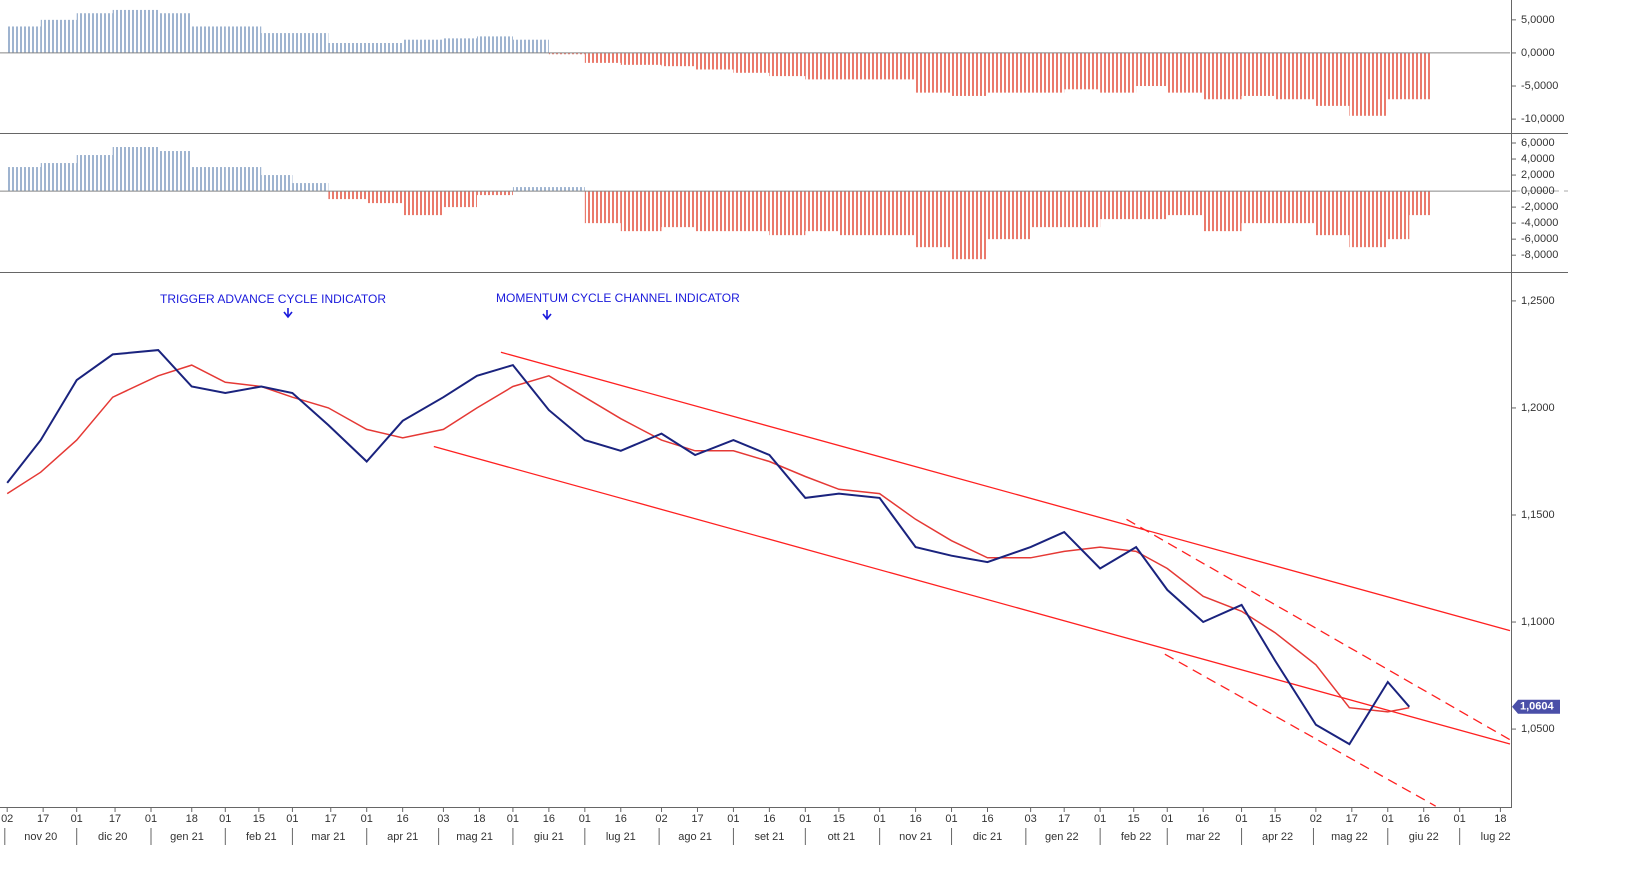 This screenshot has height=882, width=1634. What do you see at coordinates (112, 837) in the screenshot?
I see `month-label: dic 20` at bounding box center [112, 837].